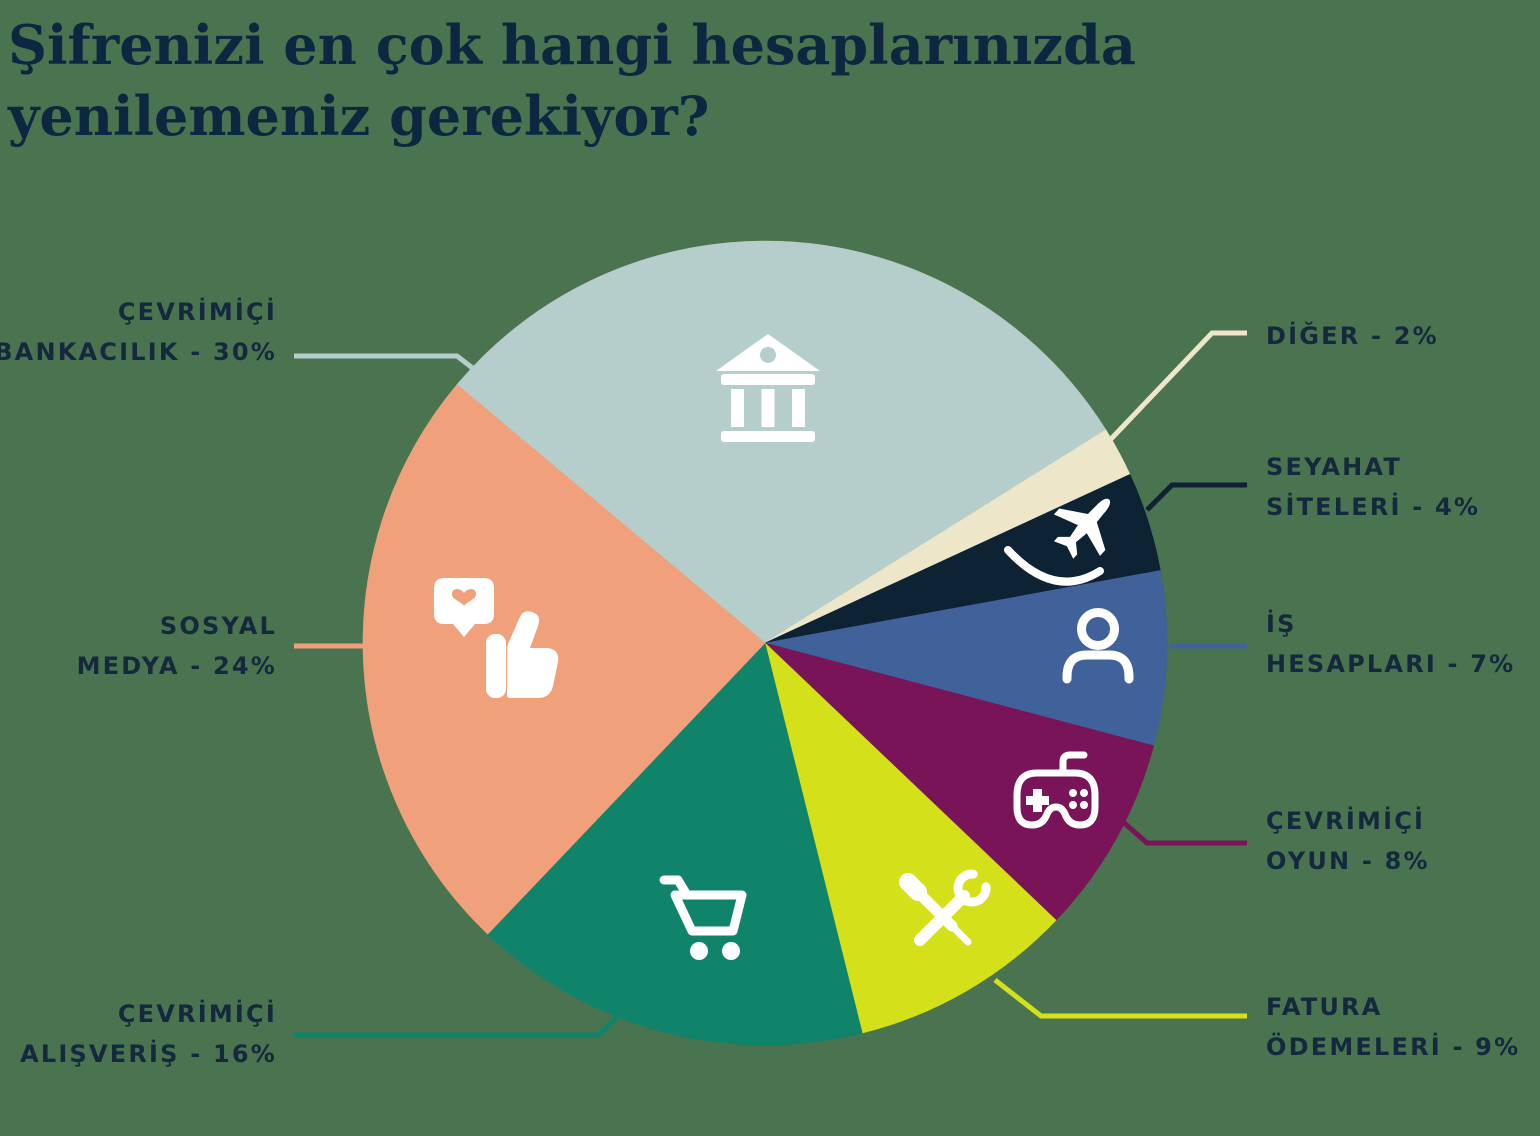 The image size is (1540, 1136). What do you see at coordinates (148, 1054) in the screenshot?
I see `label-line: ALIŞVERİŞ - 16%` at bounding box center [148, 1054].